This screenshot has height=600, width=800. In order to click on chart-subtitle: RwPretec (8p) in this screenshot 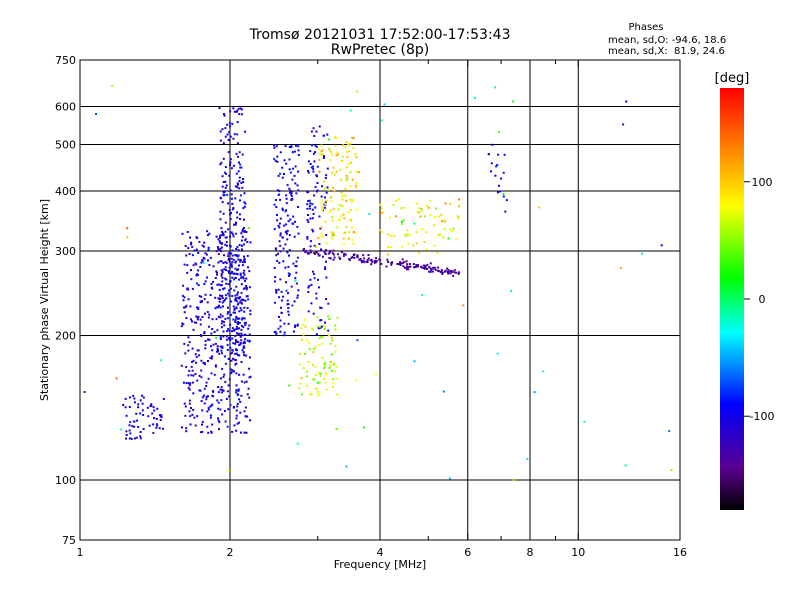, I will do `click(380, 50)`.